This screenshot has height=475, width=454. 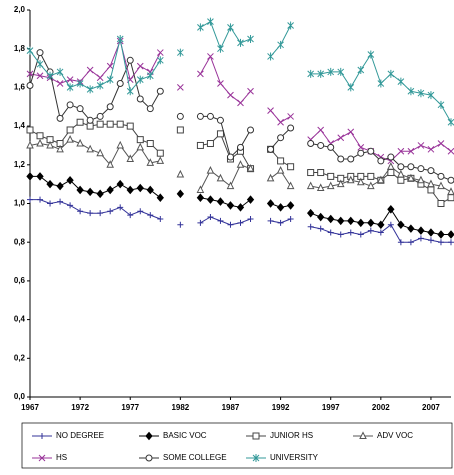 What do you see at coordinates (180, 407) in the screenshot?
I see `x-tick-label: 1982` at bounding box center [180, 407].